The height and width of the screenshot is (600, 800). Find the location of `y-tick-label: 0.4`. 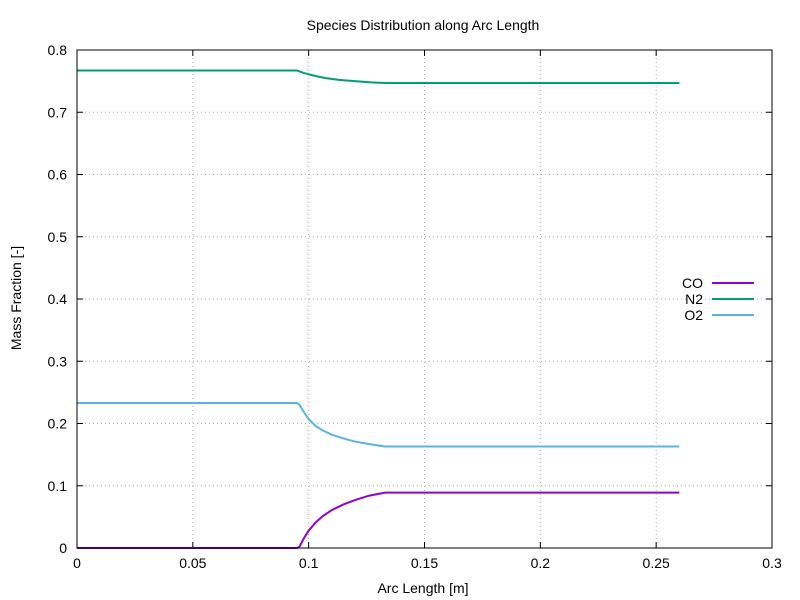

y-tick-label: 0.4 is located at coordinates (58, 299).